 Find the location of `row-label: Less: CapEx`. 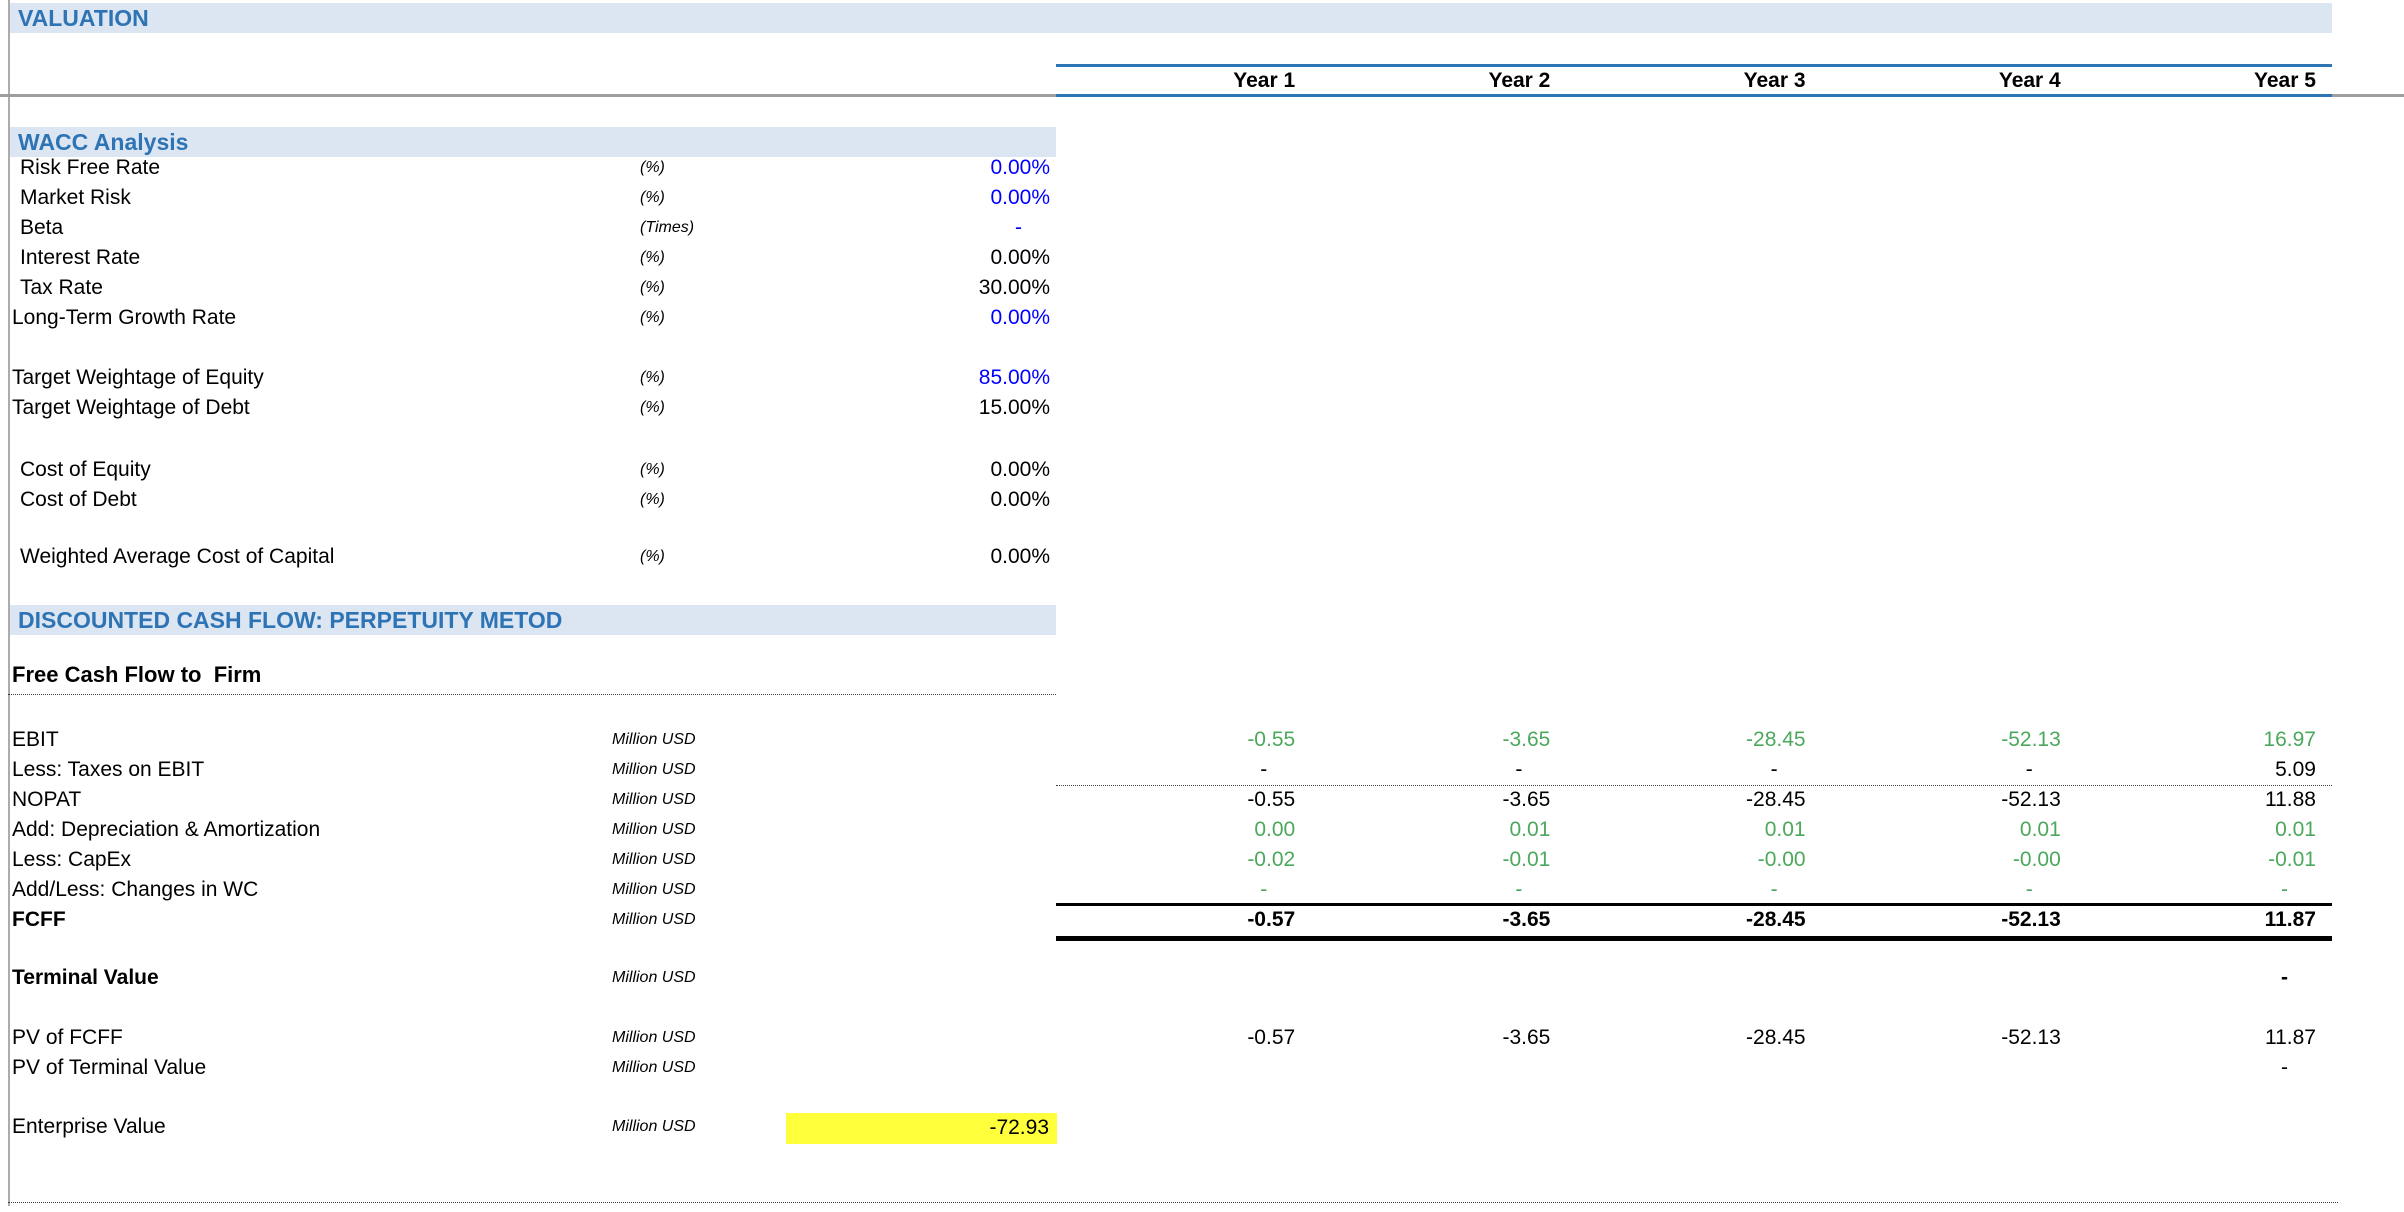

row-label: Less: CapEx is located at coordinates (72, 859).